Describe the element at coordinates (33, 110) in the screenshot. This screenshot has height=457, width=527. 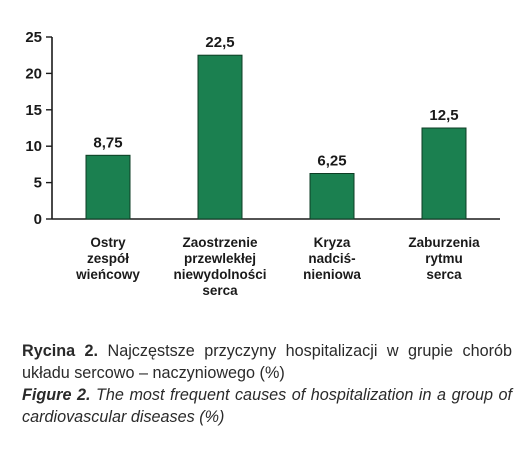
I see `y-tick-label: 15` at that location.